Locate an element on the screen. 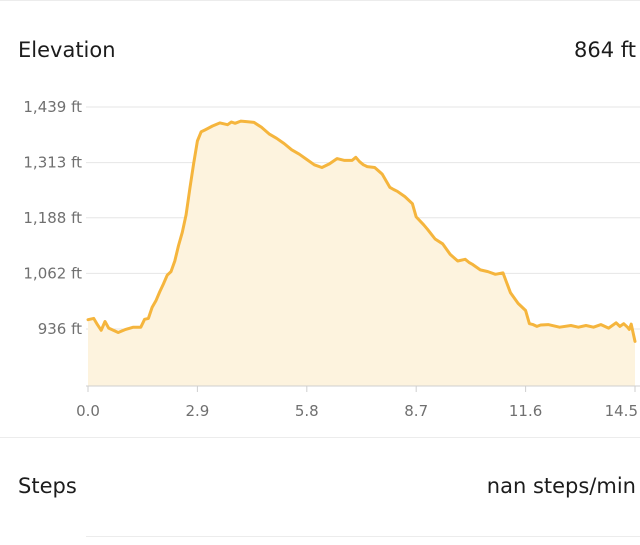  elevation-header: Elevation 864 ft is located at coordinates (327, 50).